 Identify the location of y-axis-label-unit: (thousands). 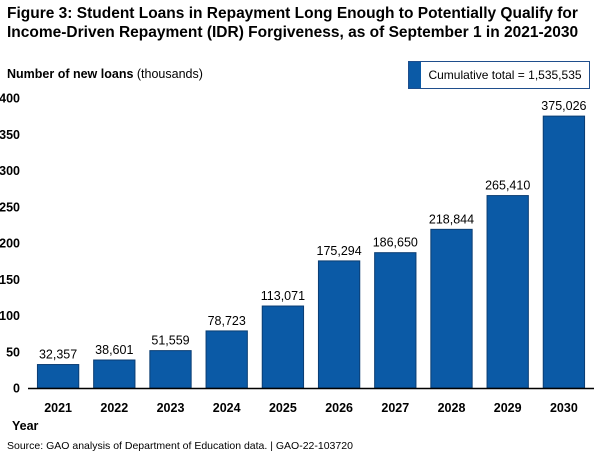
(169, 74).